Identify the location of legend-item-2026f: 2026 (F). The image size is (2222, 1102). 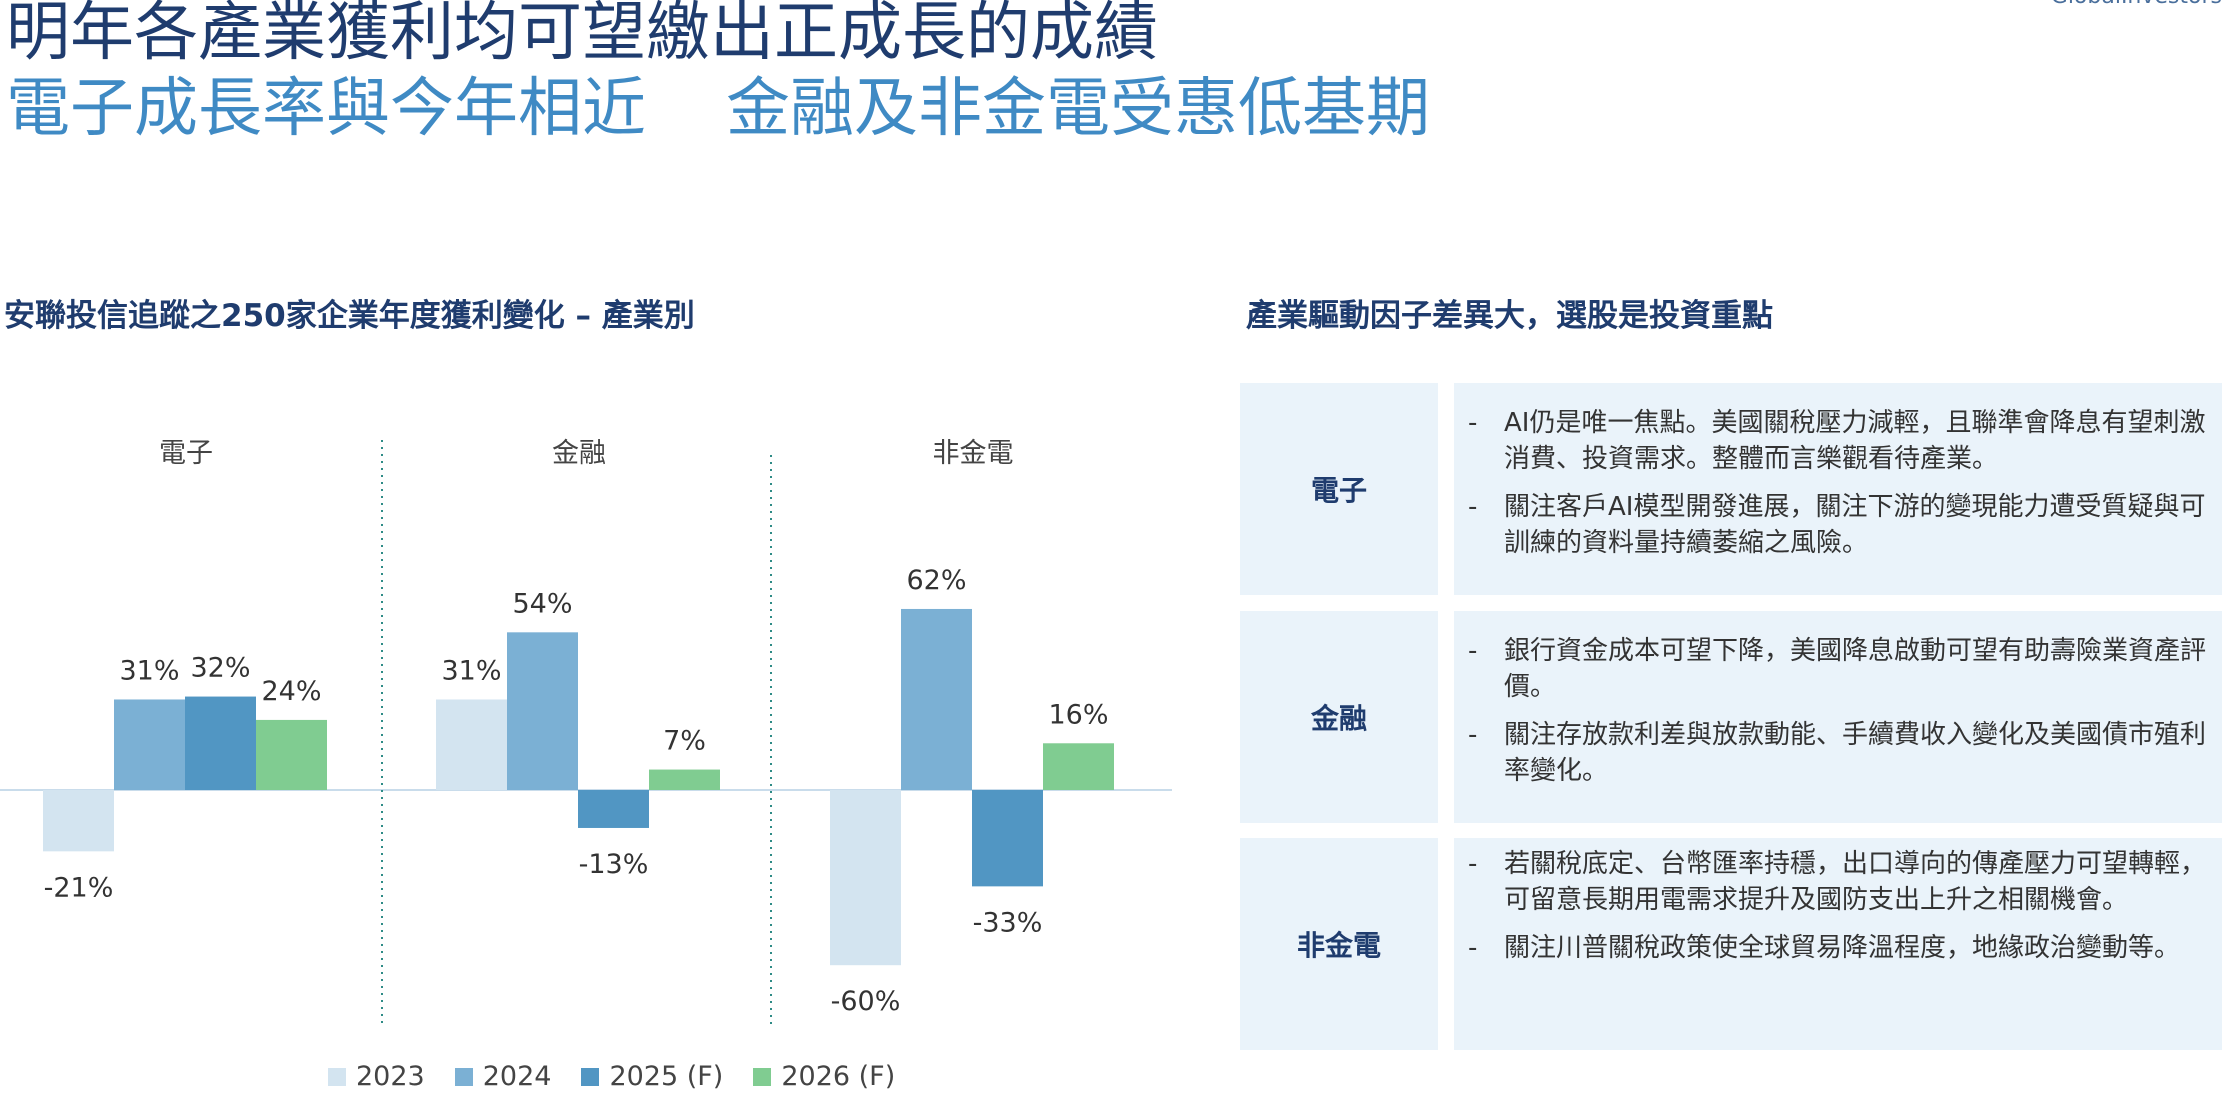
(824, 1076).